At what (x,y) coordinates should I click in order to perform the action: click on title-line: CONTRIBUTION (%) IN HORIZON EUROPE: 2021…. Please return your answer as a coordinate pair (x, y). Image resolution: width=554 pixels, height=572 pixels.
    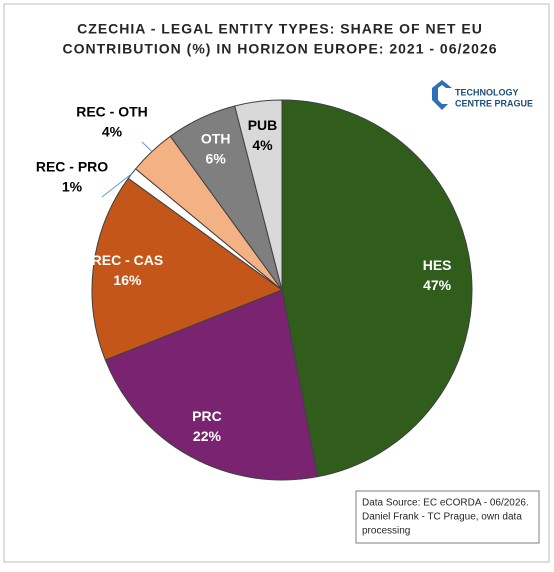
    Looking at the image, I should click on (279, 49).